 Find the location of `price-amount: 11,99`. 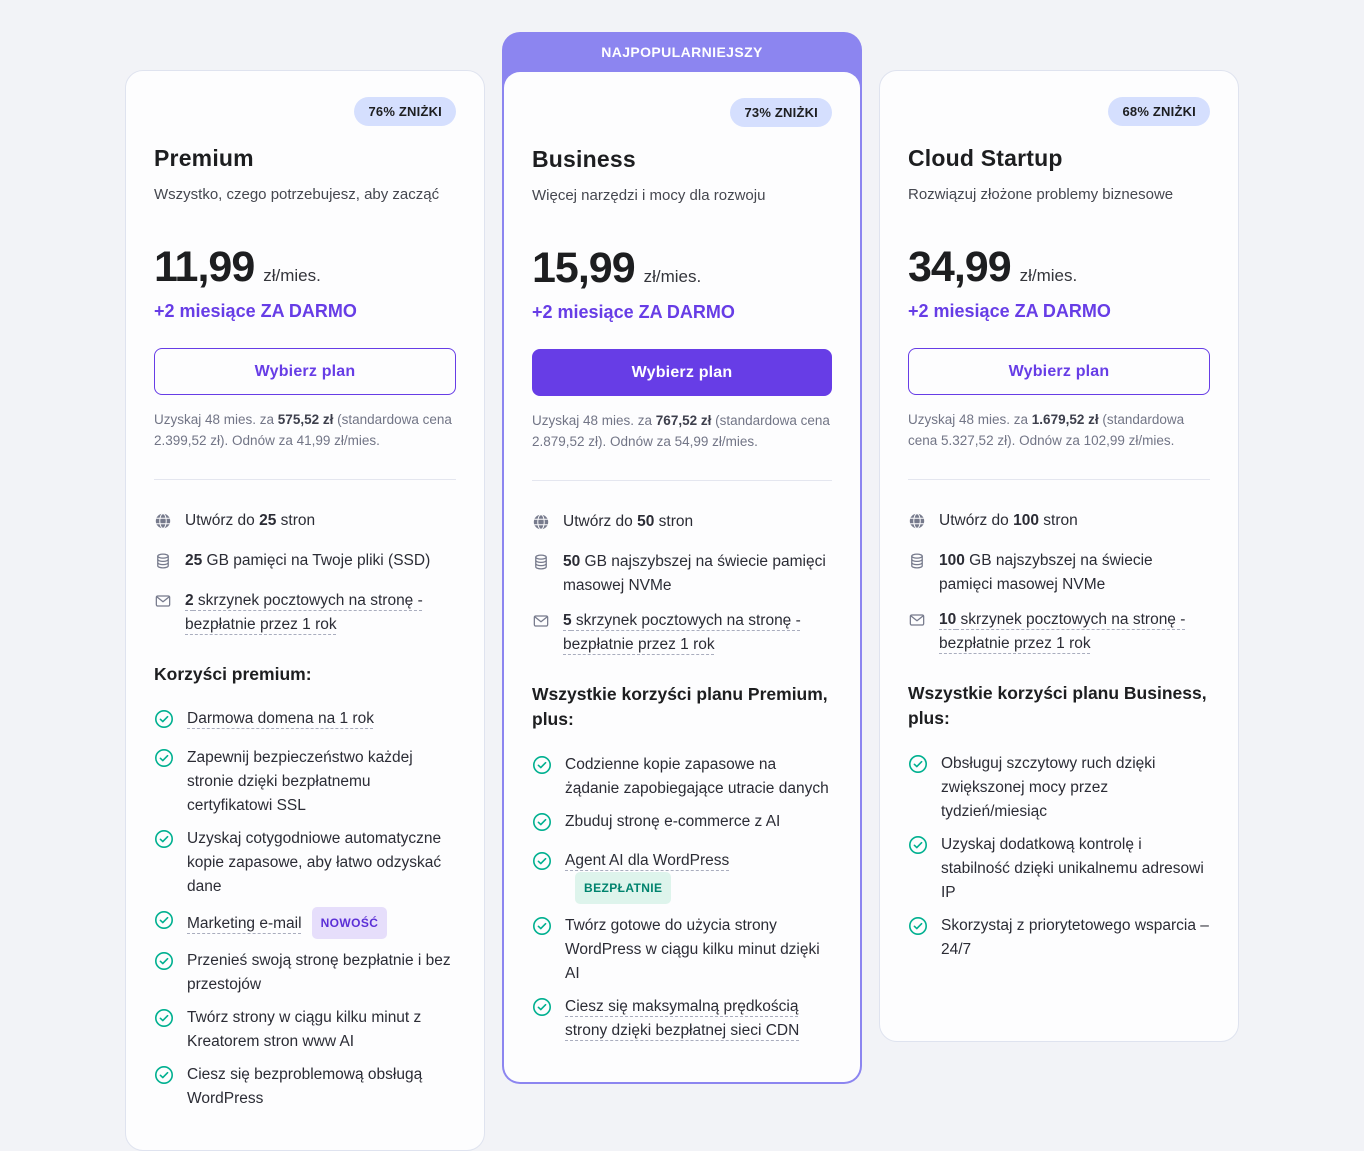

price-amount: 11,99 is located at coordinates (204, 267).